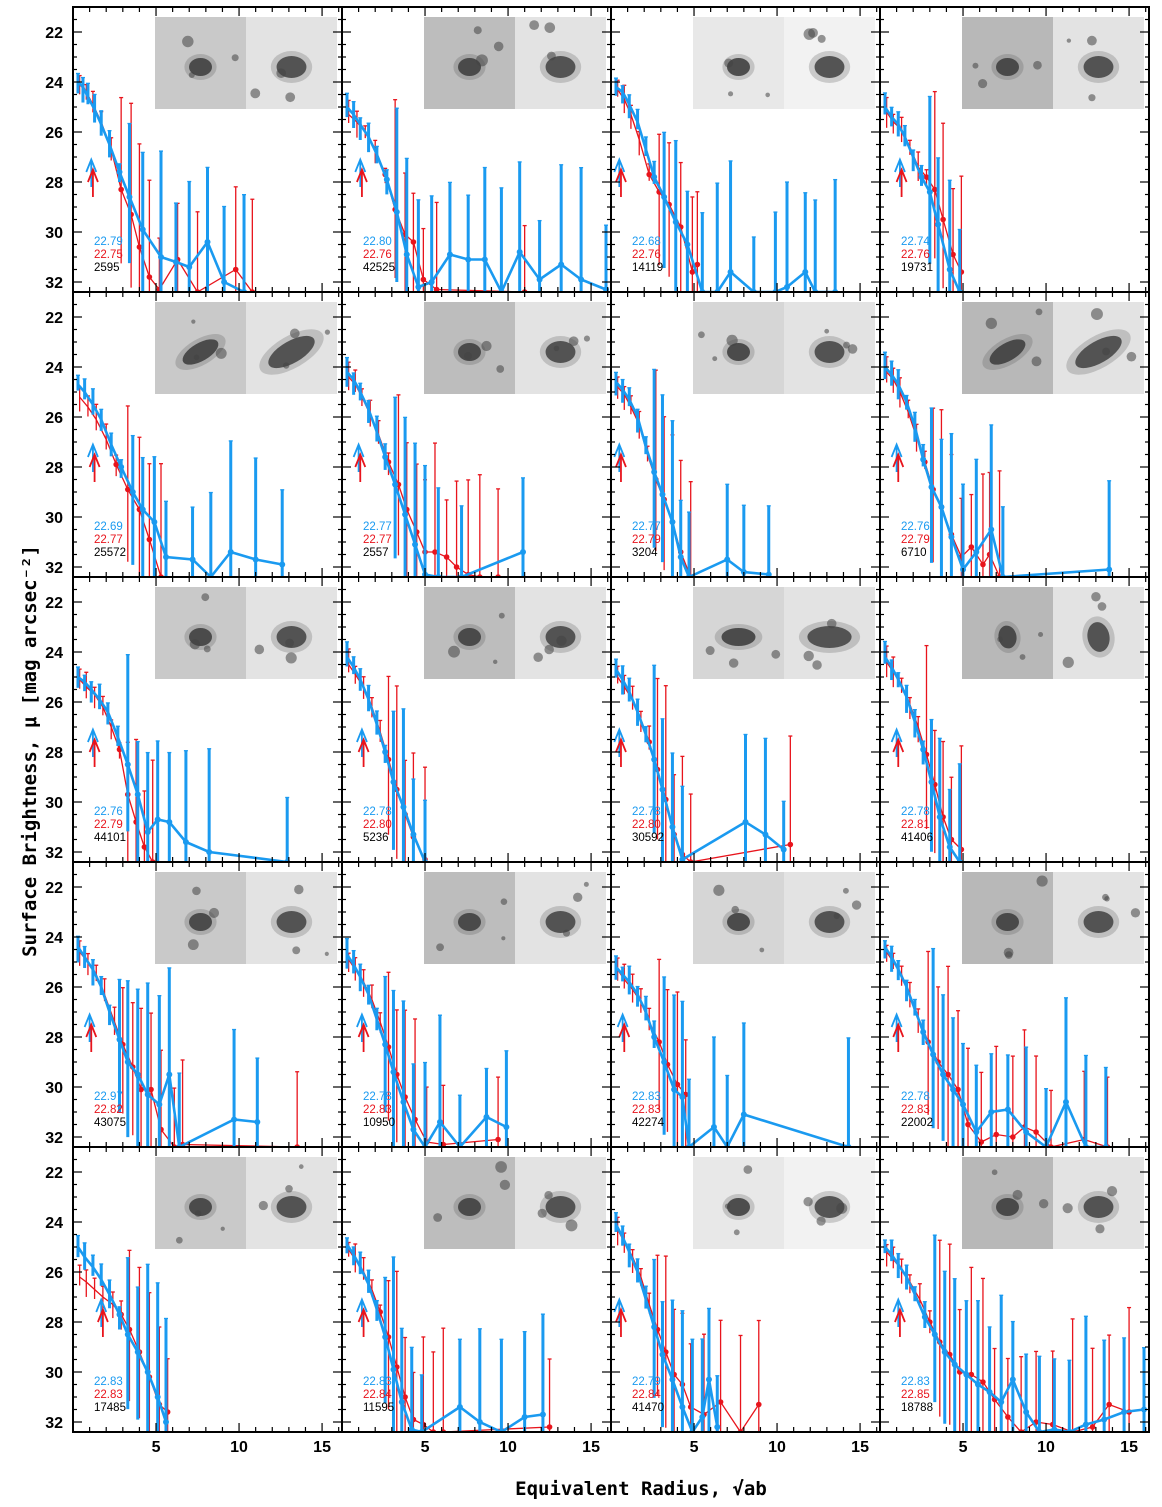 This screenshot has width=1162, height=1507. What do you see at coordinates (917, 268) in the screenshot?
I see `label-object-id: 19731` at bounding box center [917, 268].